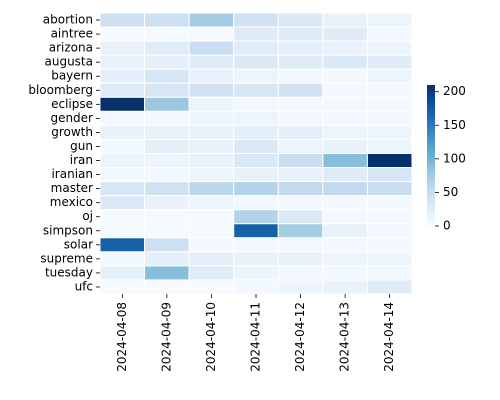 The image size is (500, 400). What do you see at coordinates (450, 192) in the screenshot?
I see `colorbar-tick-label: 50` at bounding box center [450, 192].